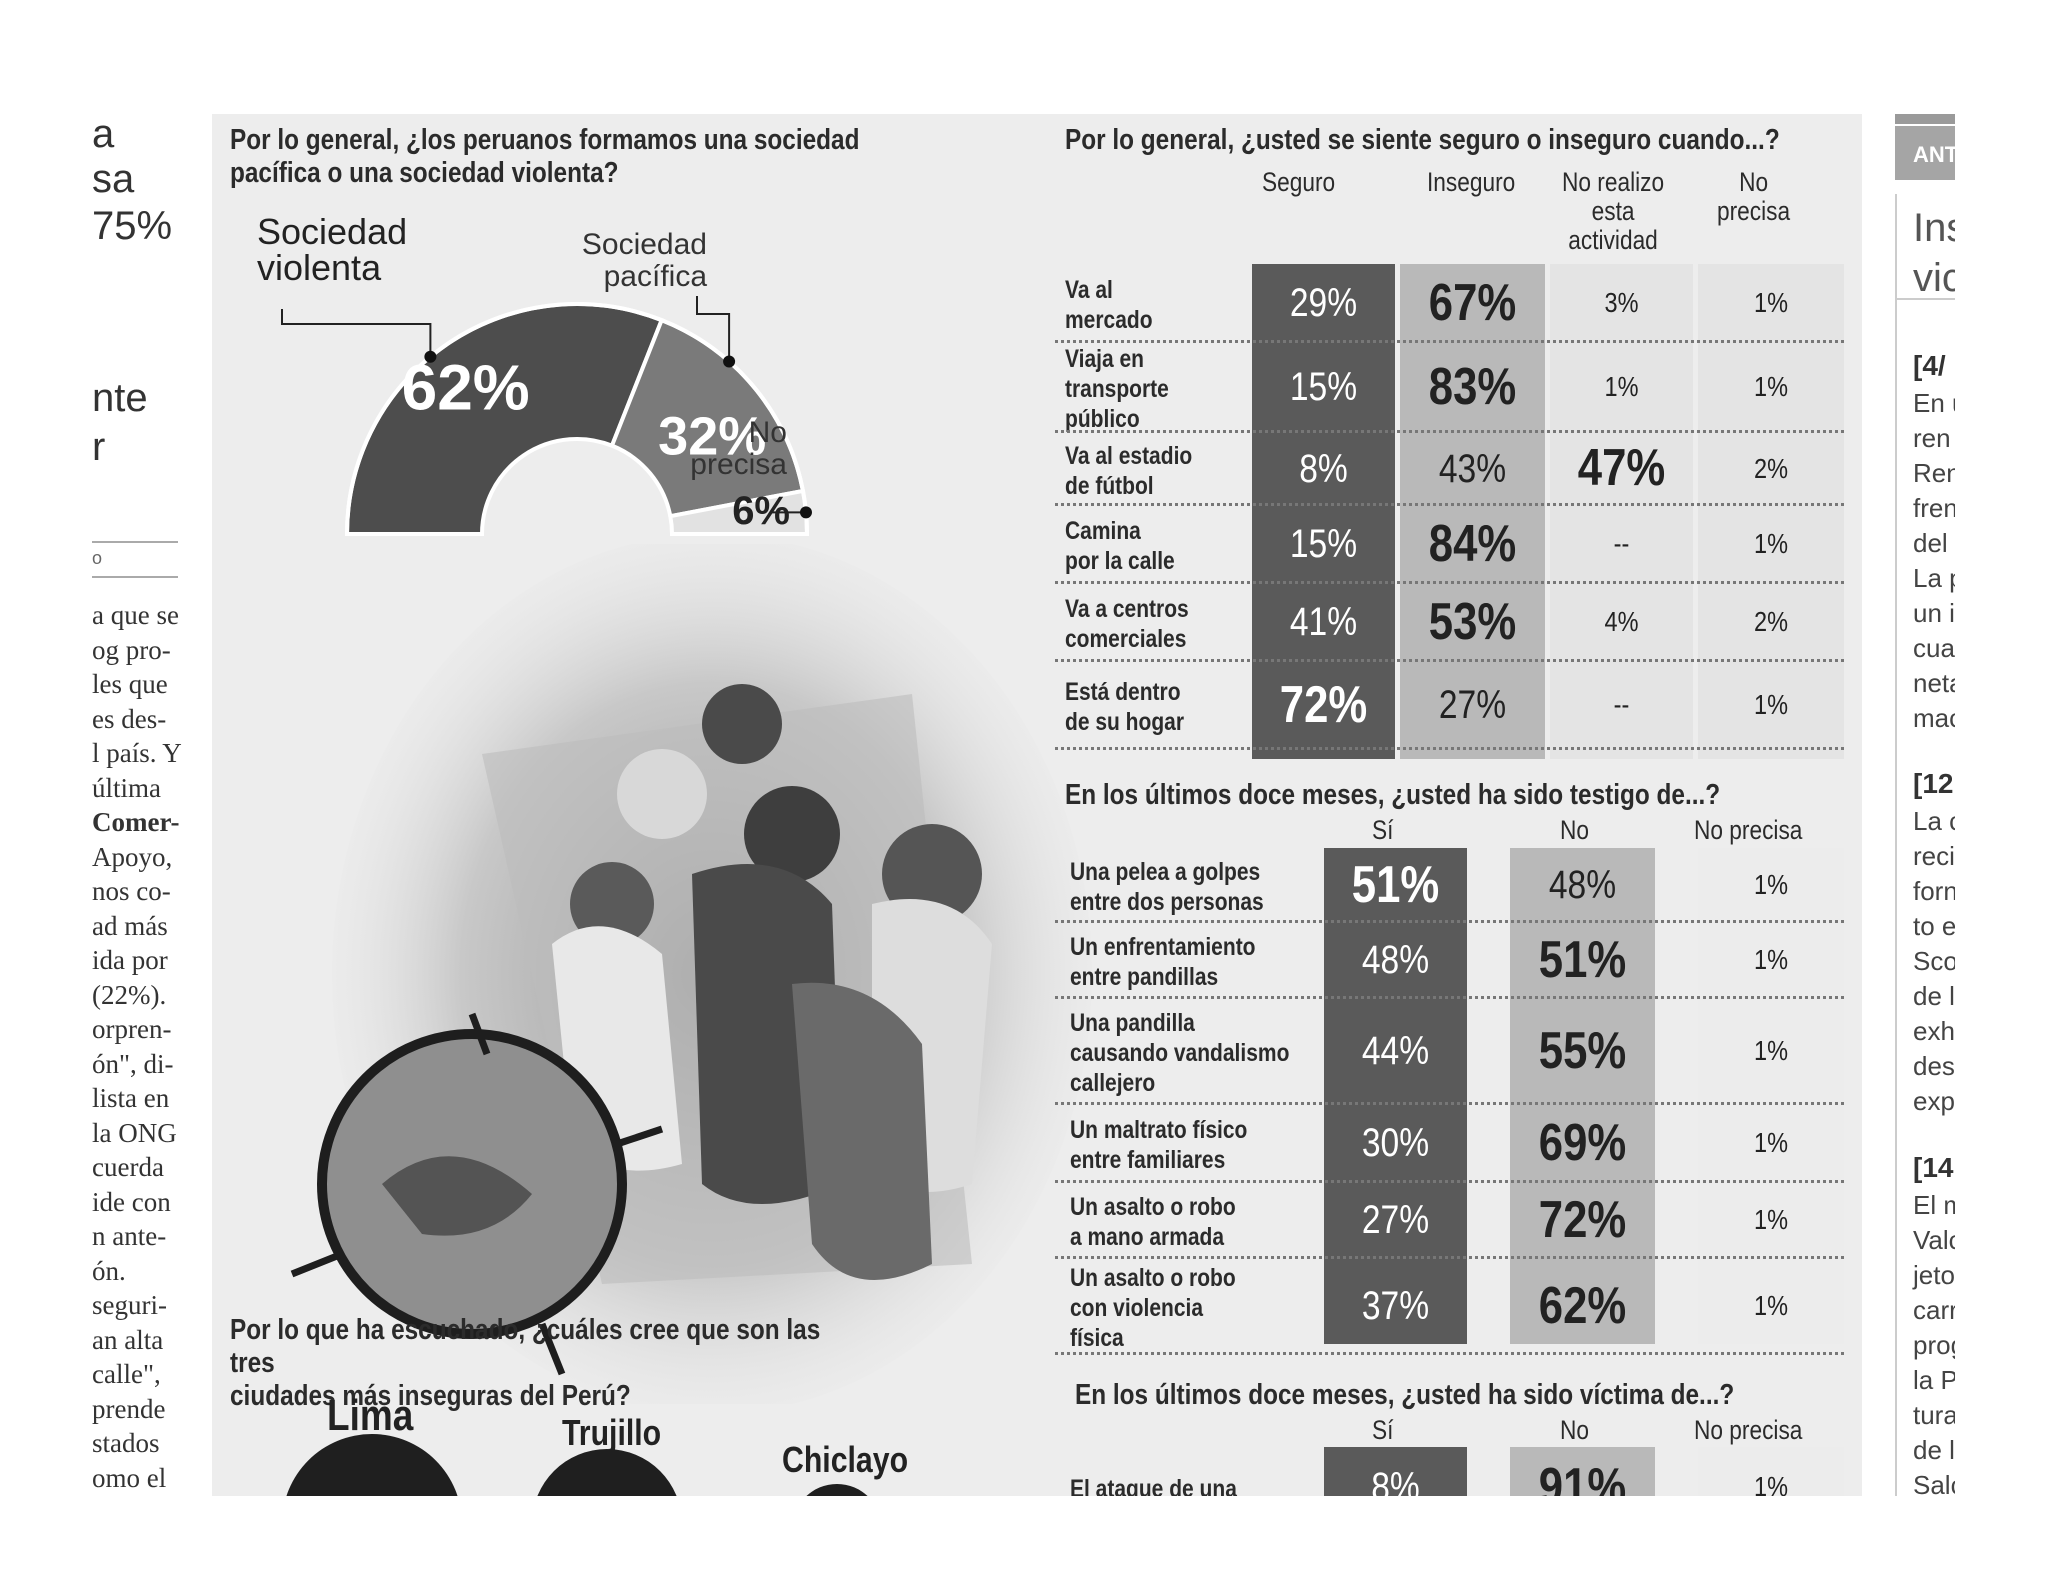  What do you see at coordinates (99, 447) in the screenshot?
I see `left-fragment: r` at bounding box center [99, 447].